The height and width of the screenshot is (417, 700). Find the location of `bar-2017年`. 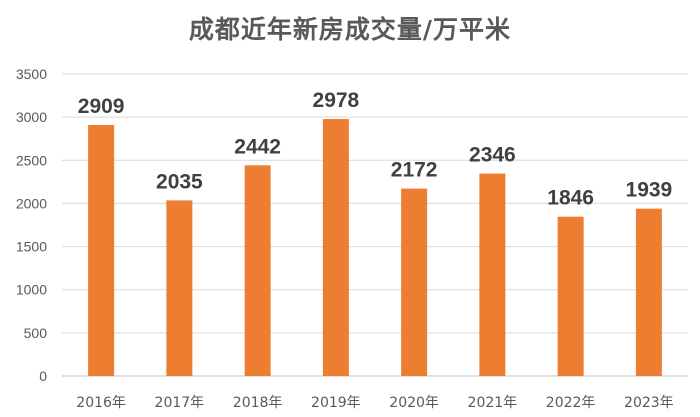

bar-2017年 is located at coordinates (179, 288).